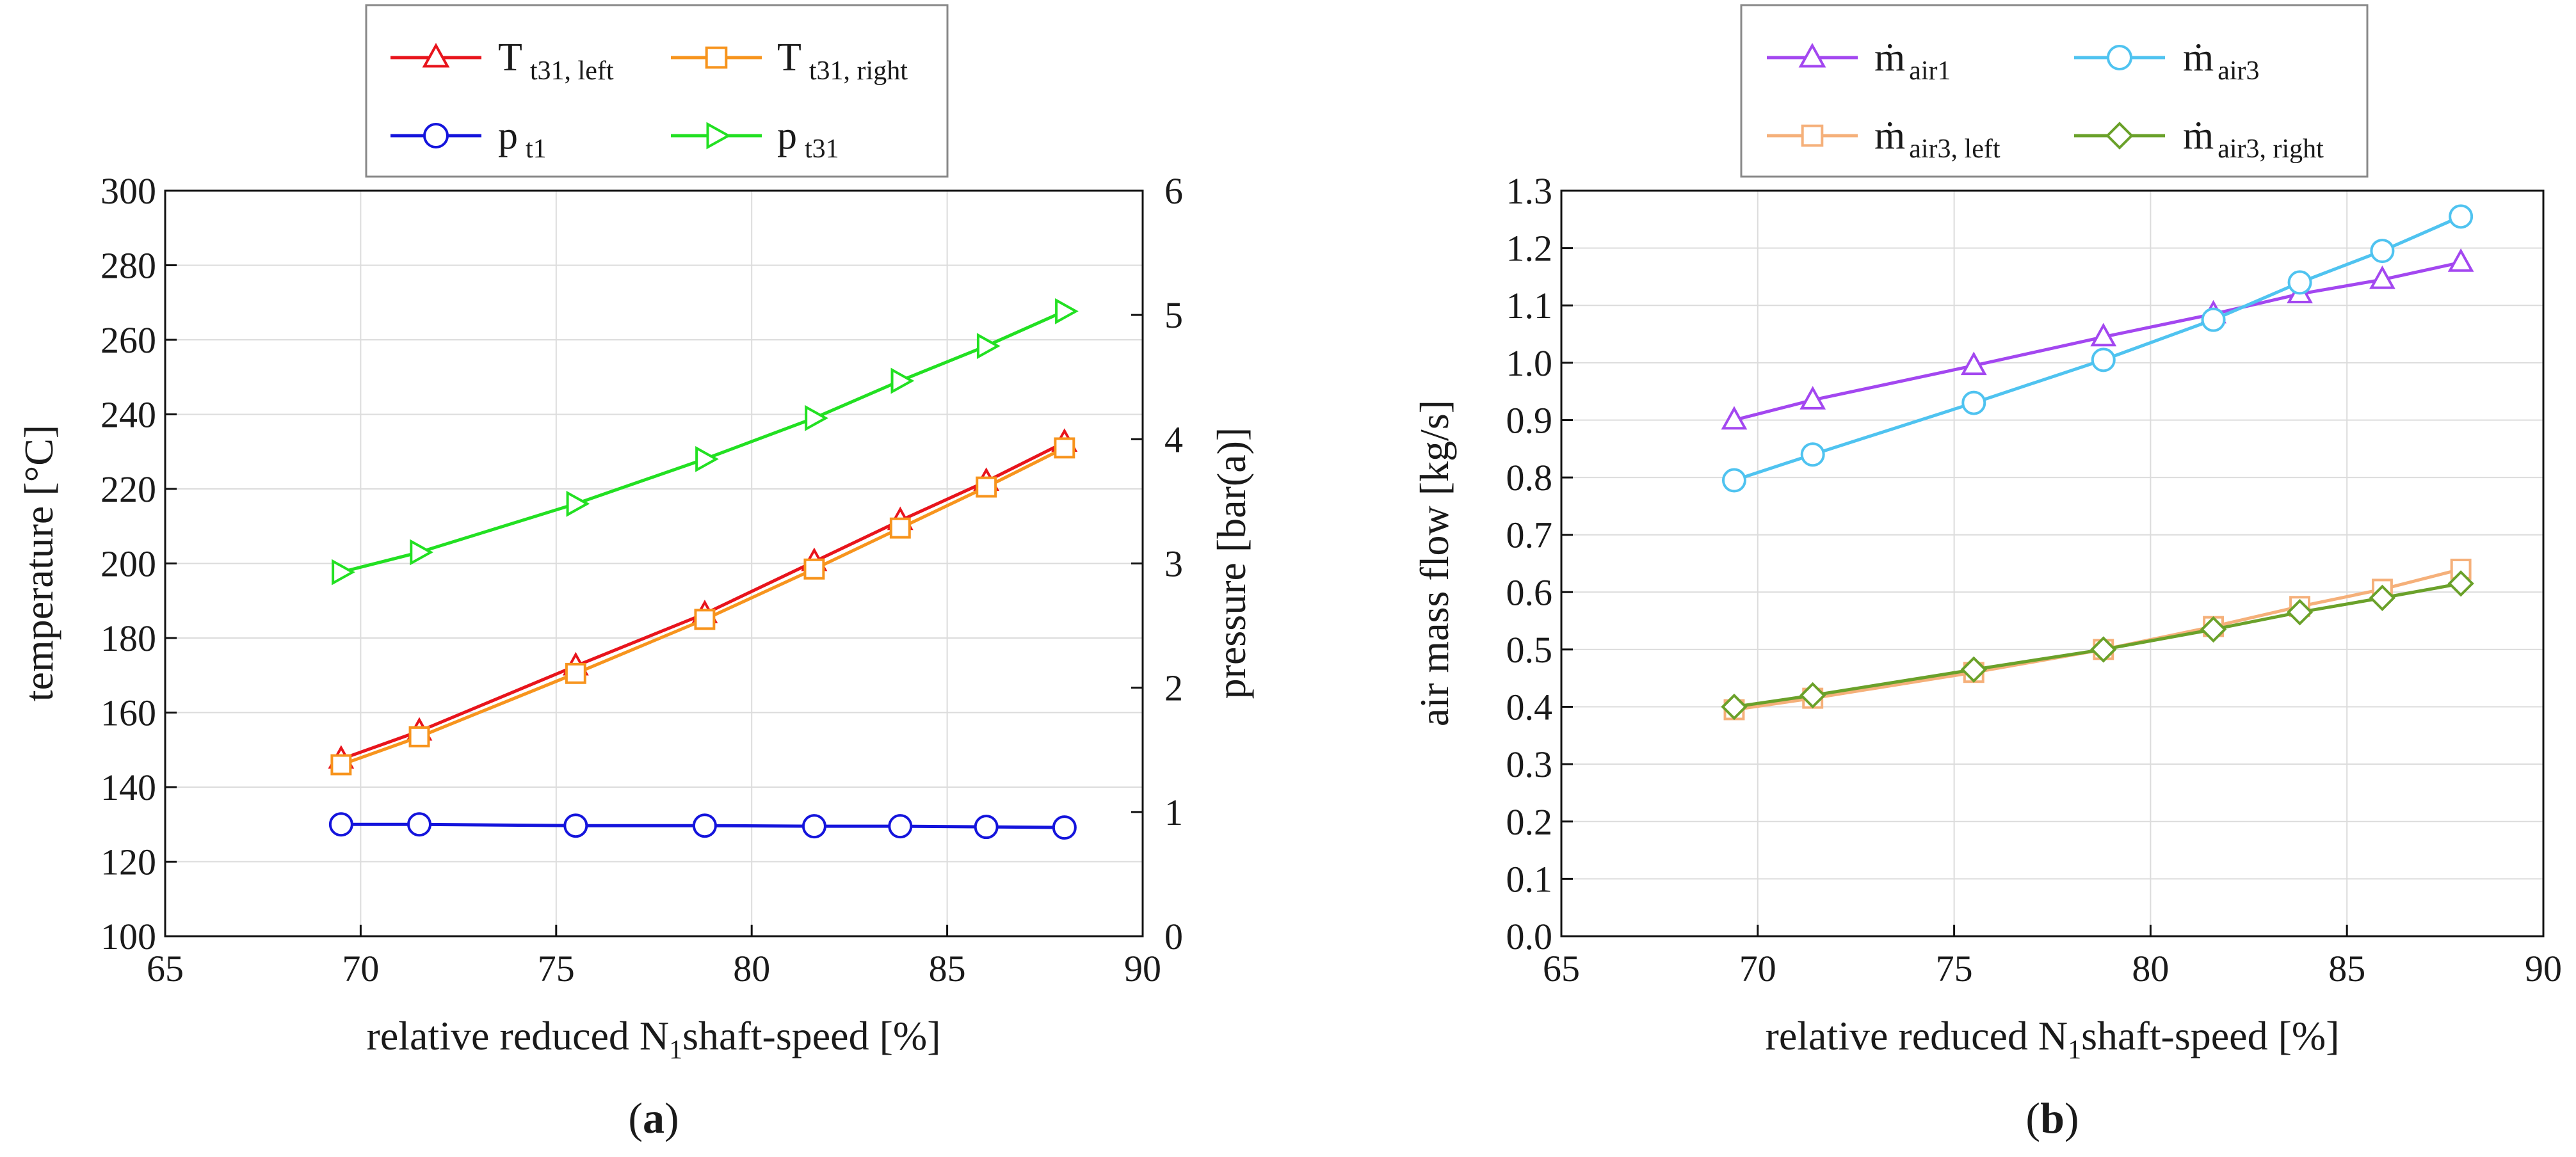 This screenshot has height=1157, width=2576. Describe the element at coordinates (128, 713) in the screenshot. I see `panel-a-y-tick-label: 160` at that location.